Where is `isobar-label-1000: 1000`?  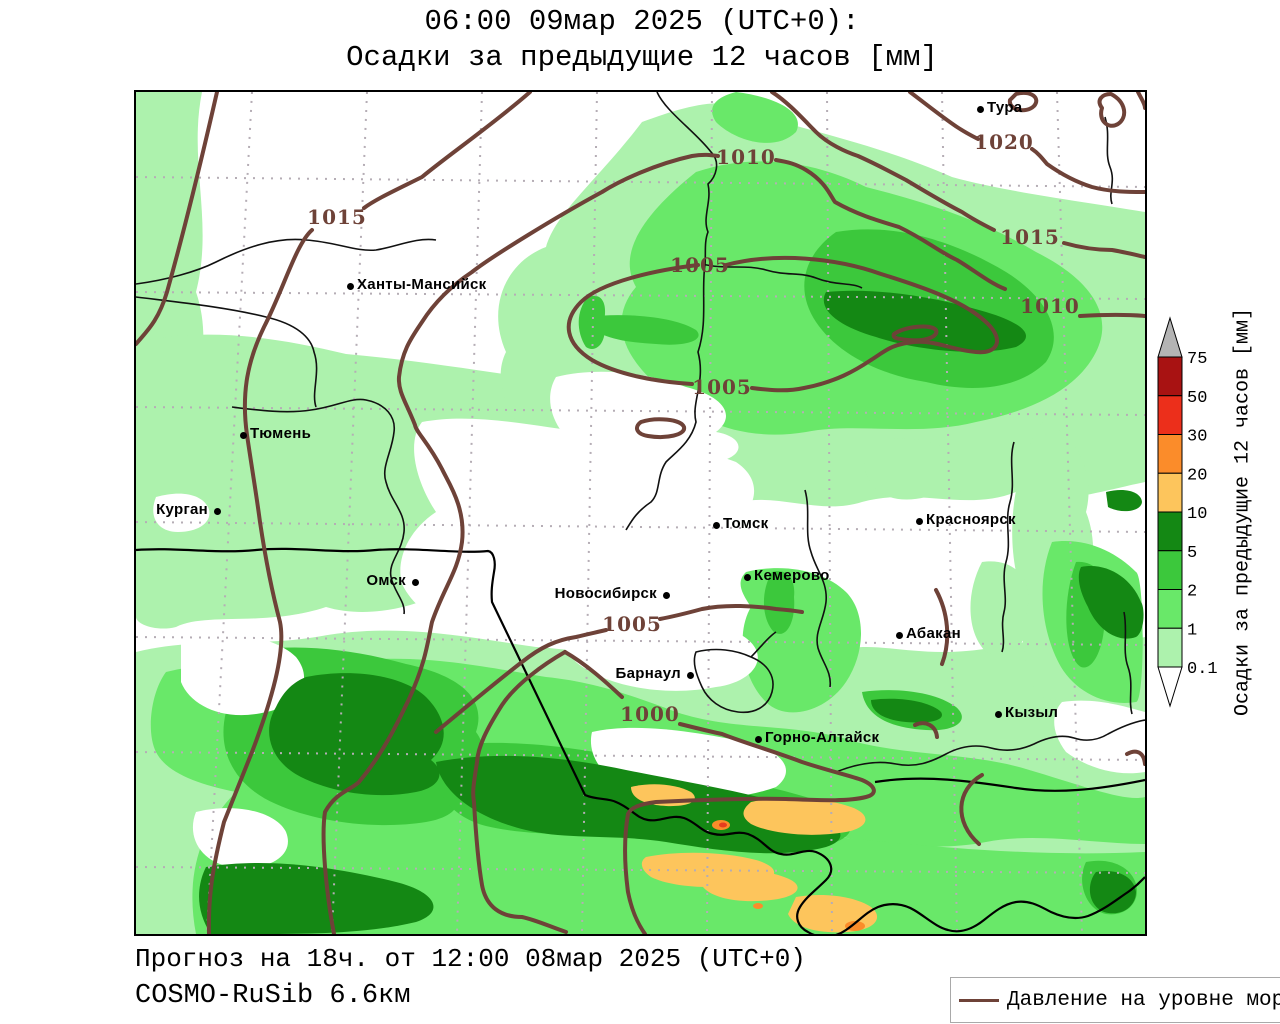
isobar-label-1000: 1000 is located at coordinates (650, 714).